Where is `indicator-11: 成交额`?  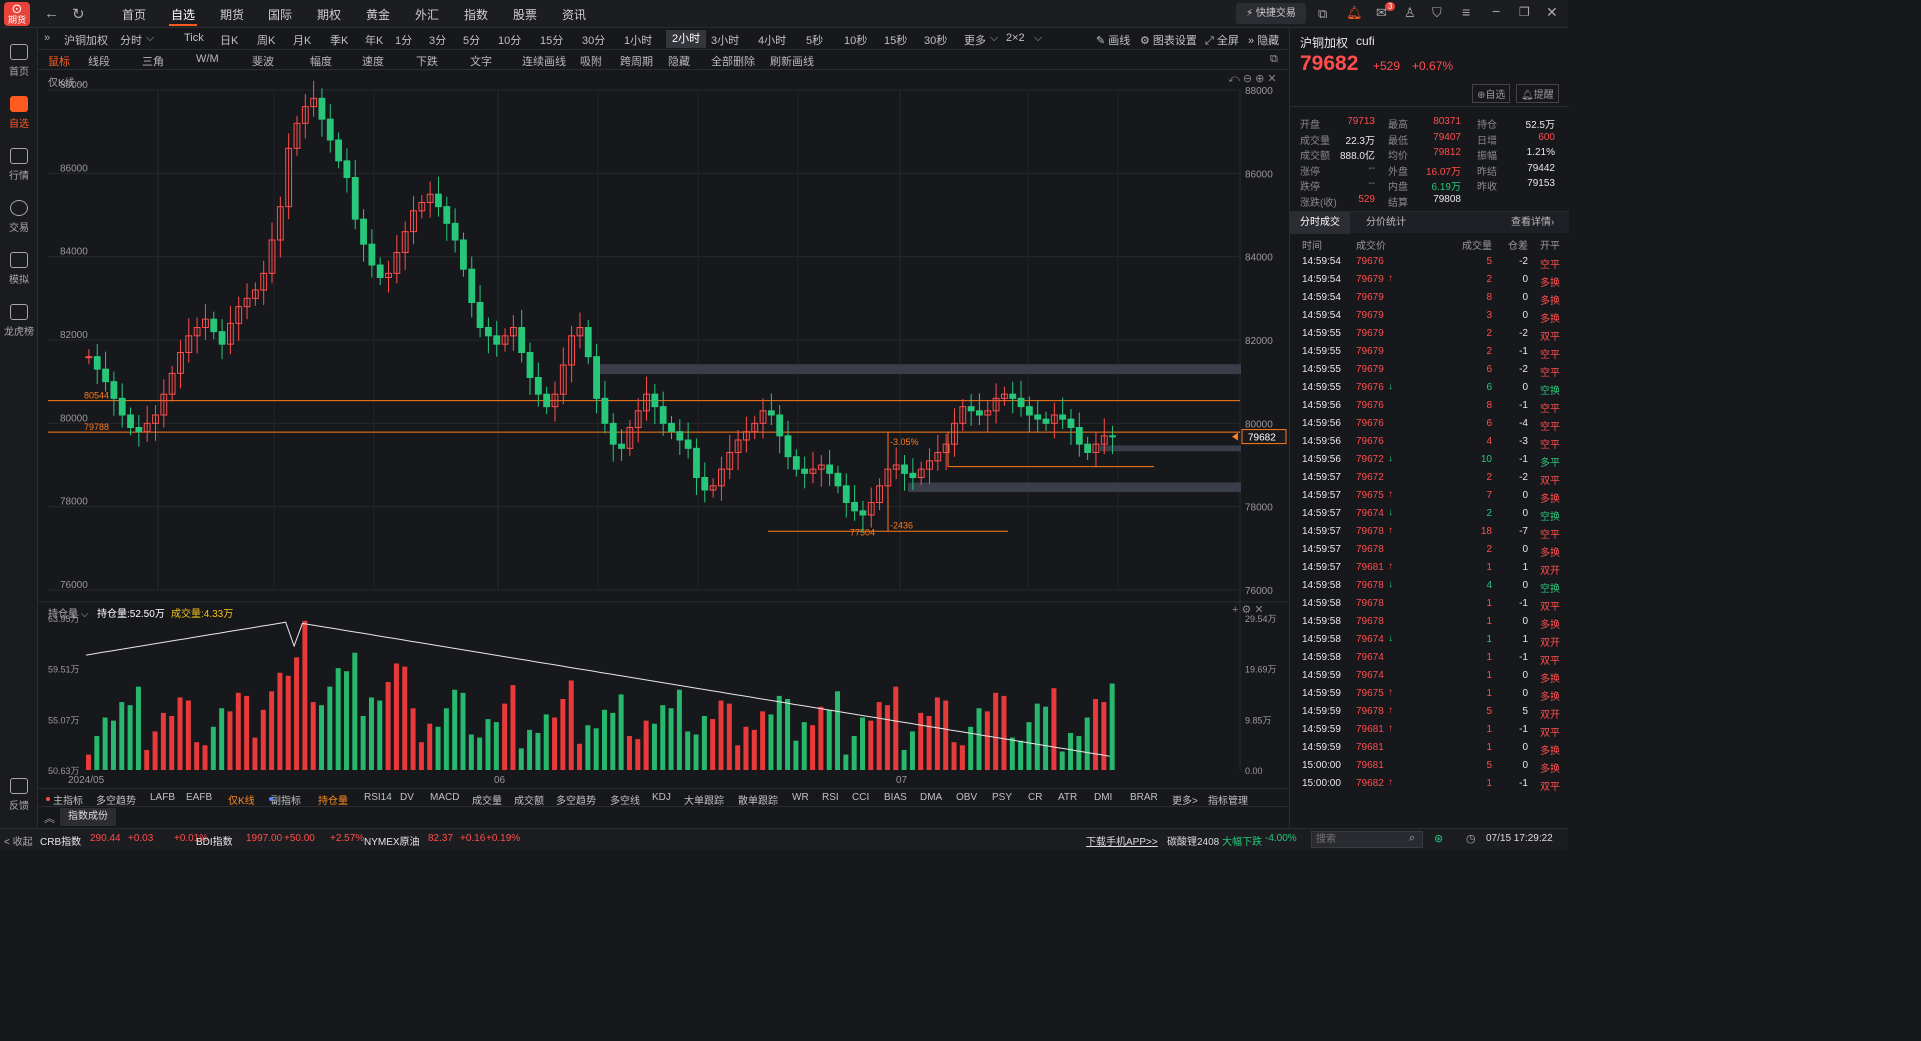 indicator-11: 成交额 is located at coordinates (529, 801).